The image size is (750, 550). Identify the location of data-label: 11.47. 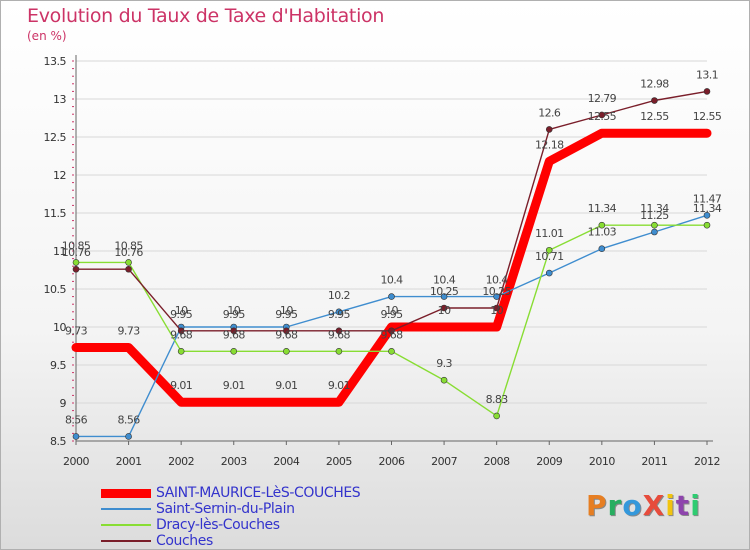
(707, 198).